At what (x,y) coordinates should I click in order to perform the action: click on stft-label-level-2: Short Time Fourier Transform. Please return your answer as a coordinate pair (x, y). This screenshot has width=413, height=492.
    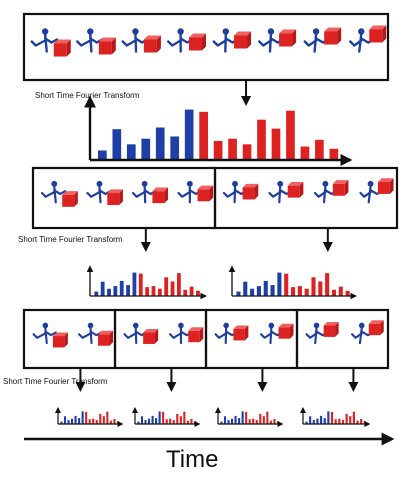
    Looking at the image, I should click on (70, 239).